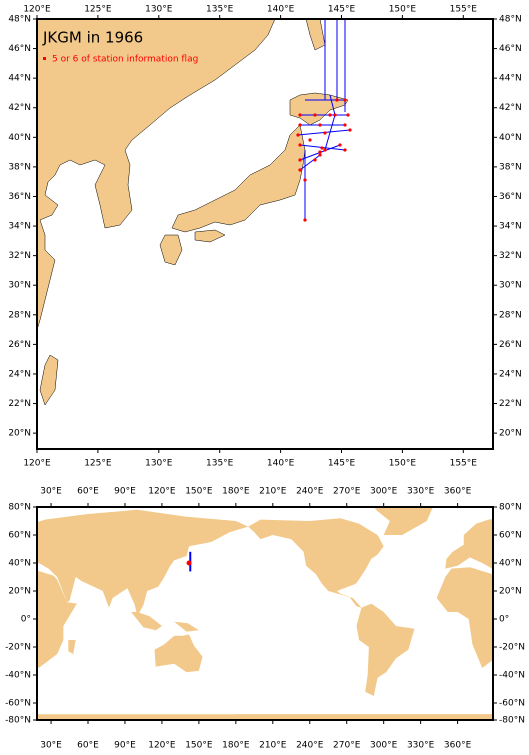  Describe the element at coordinates (512, 721) in the screenshot. I see `y-tick-label: -80°N` at that location.